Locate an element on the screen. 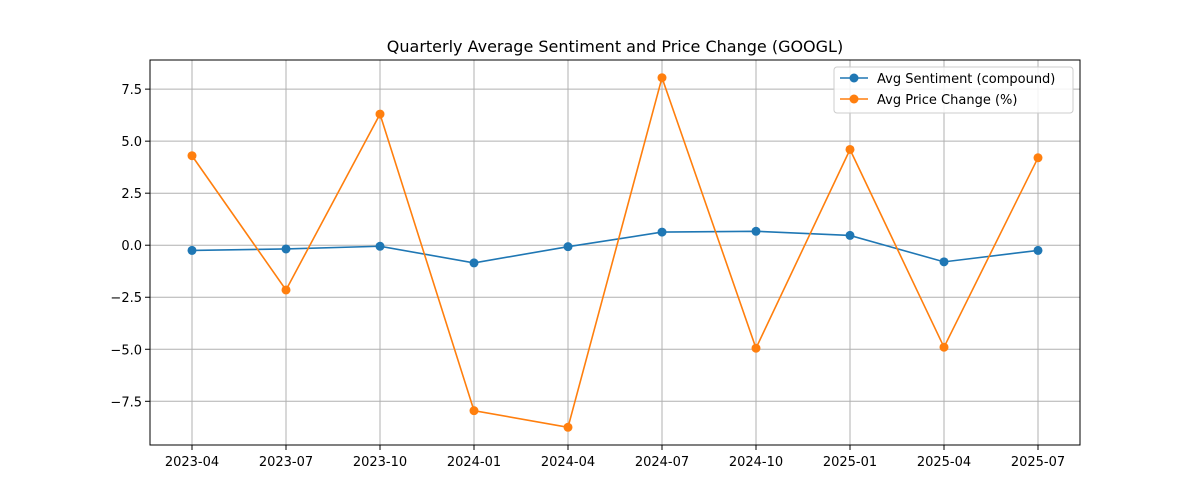 This screenshot has width=1200, height=500. x-tick-label: 2024-10 is located at coordinates (756, 462).